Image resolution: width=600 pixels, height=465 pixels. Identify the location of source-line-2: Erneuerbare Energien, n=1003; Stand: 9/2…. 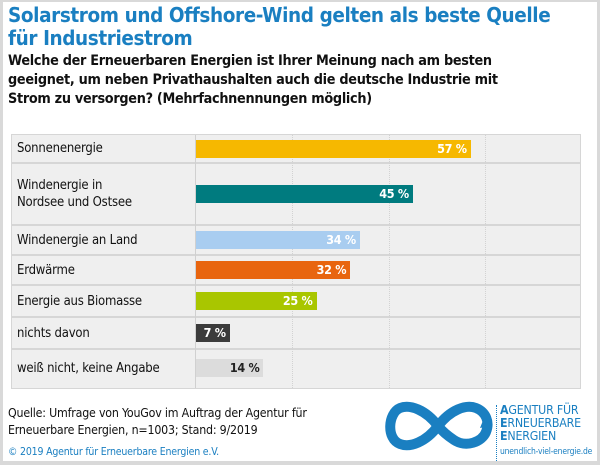
(133, 430).